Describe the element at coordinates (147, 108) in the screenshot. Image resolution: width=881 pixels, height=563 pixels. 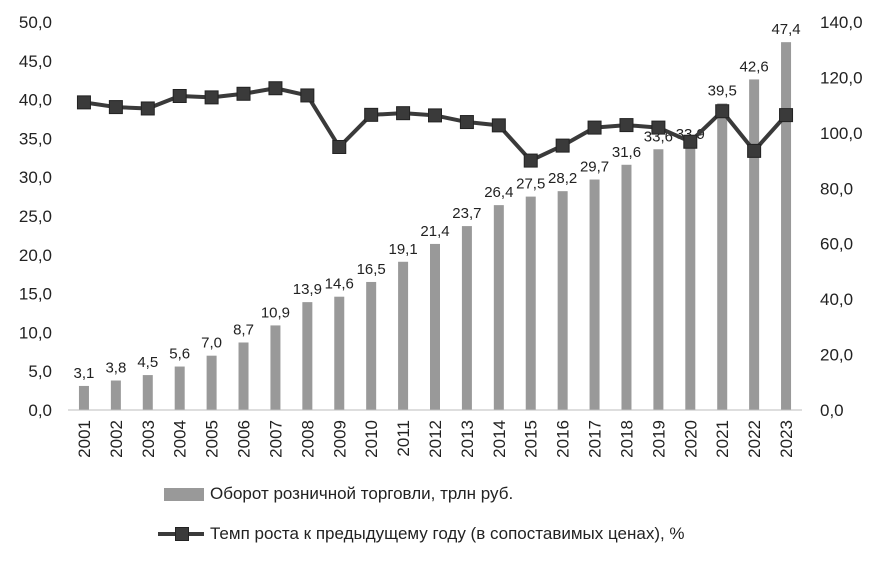
I see `line-marker-2003` at that location.